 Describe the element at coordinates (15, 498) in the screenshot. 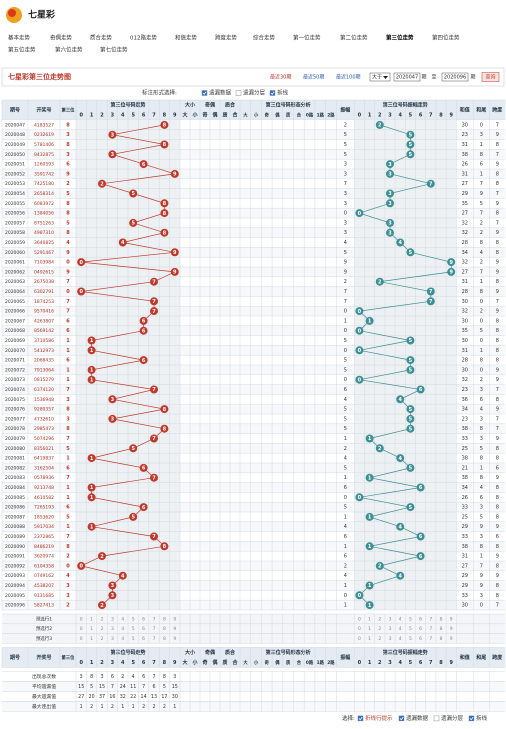

I see `issue: 2020085` at that location.